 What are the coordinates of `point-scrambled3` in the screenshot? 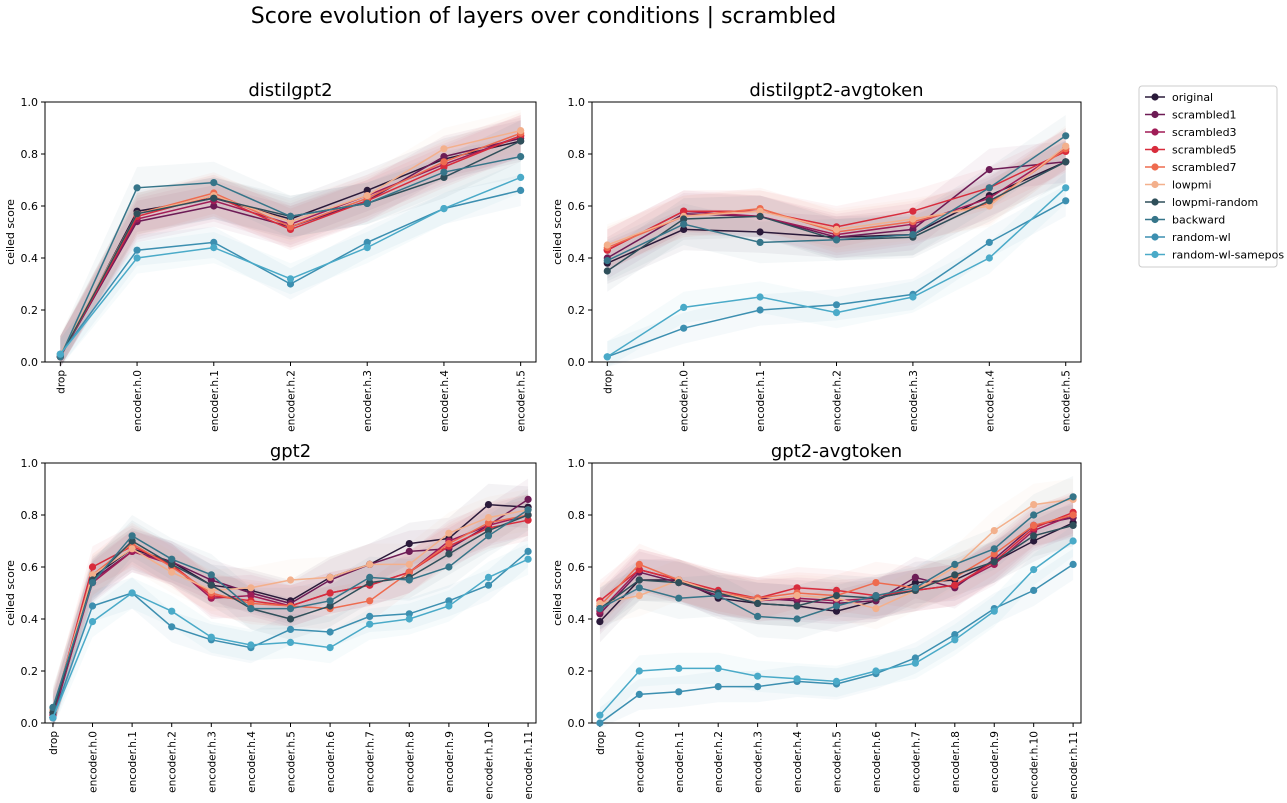 It's located at (251, 596).